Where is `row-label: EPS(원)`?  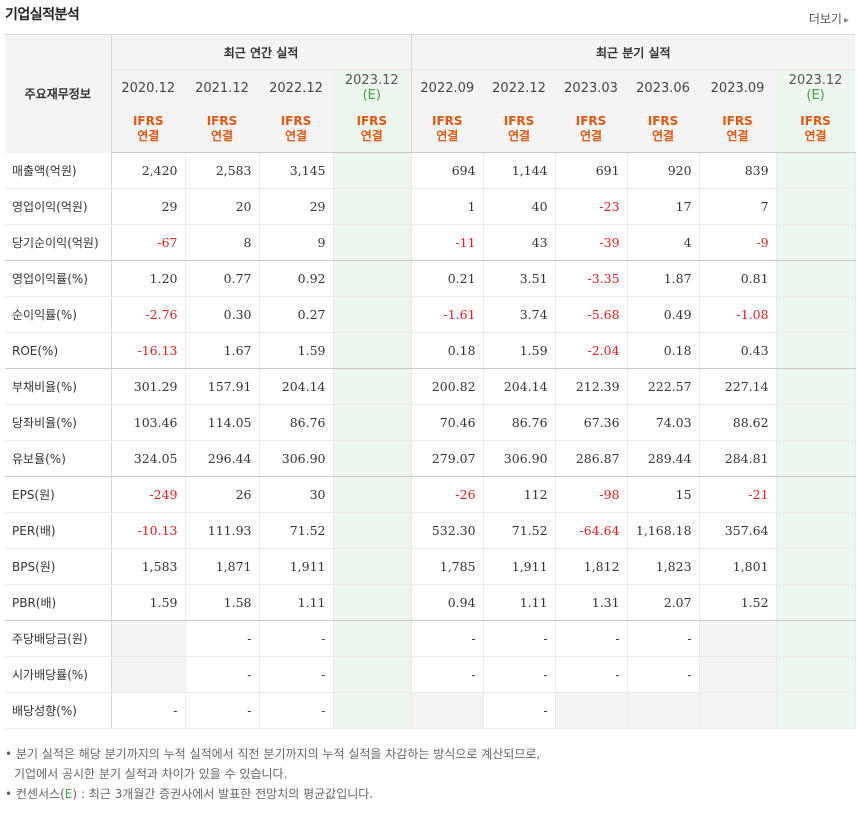
row-label: EPS(원) is located at coordinates (58, 494).